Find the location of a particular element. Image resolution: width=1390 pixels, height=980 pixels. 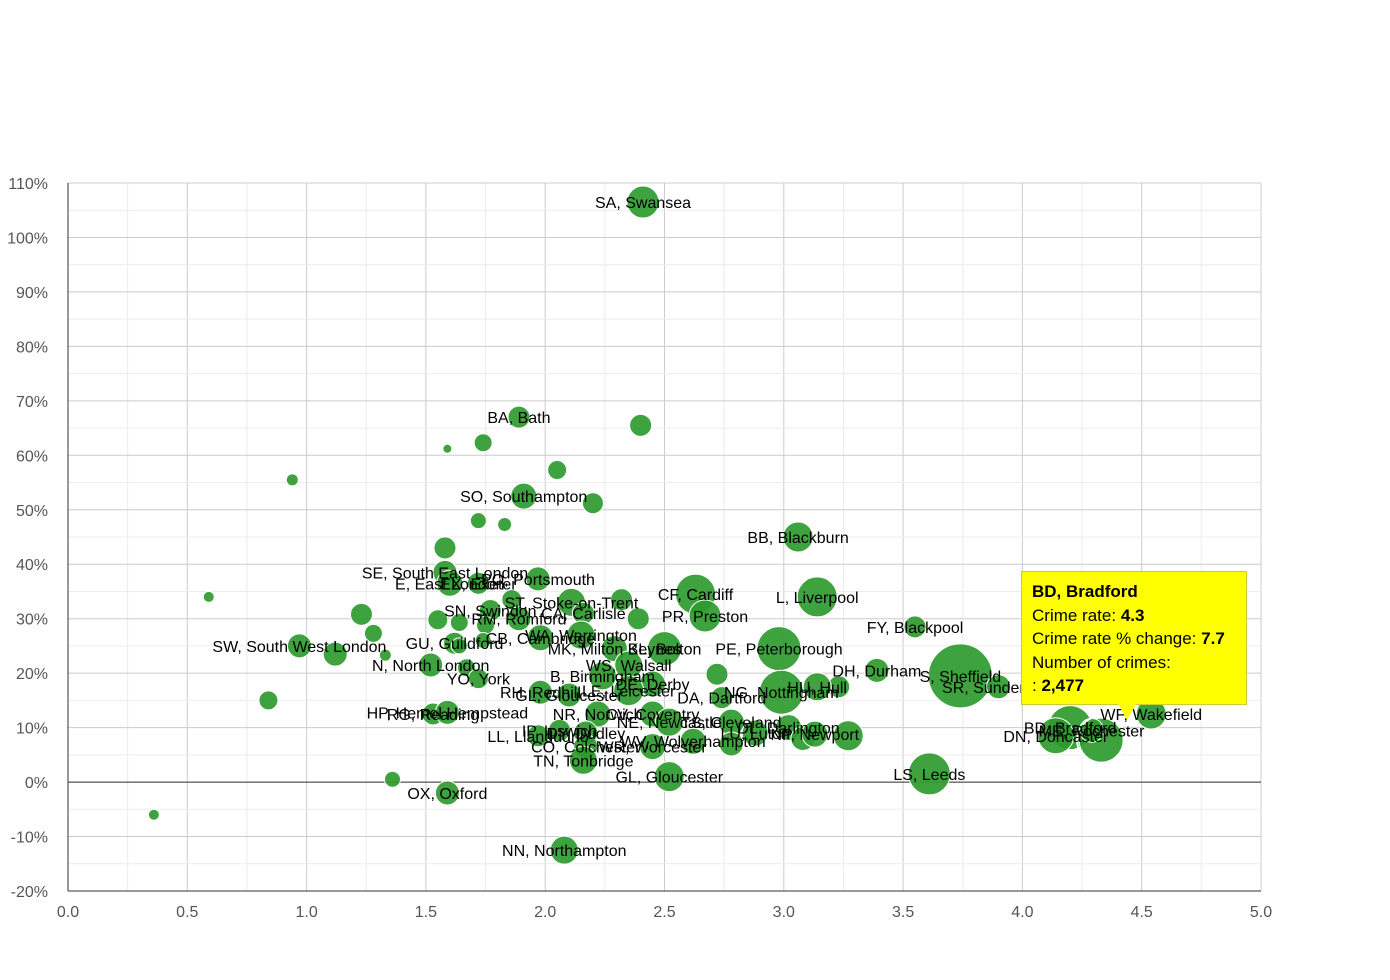

bubble-label: LU, Luton is located at coordinates (754, 734).